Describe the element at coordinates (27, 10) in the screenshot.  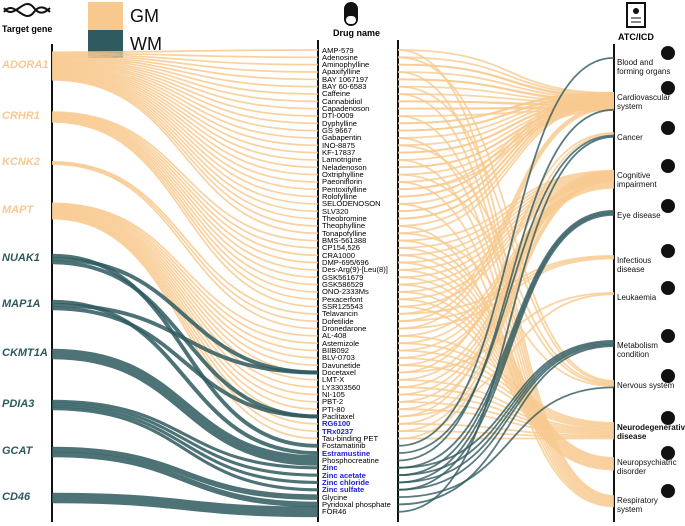
I see `dna-icon` at that location.